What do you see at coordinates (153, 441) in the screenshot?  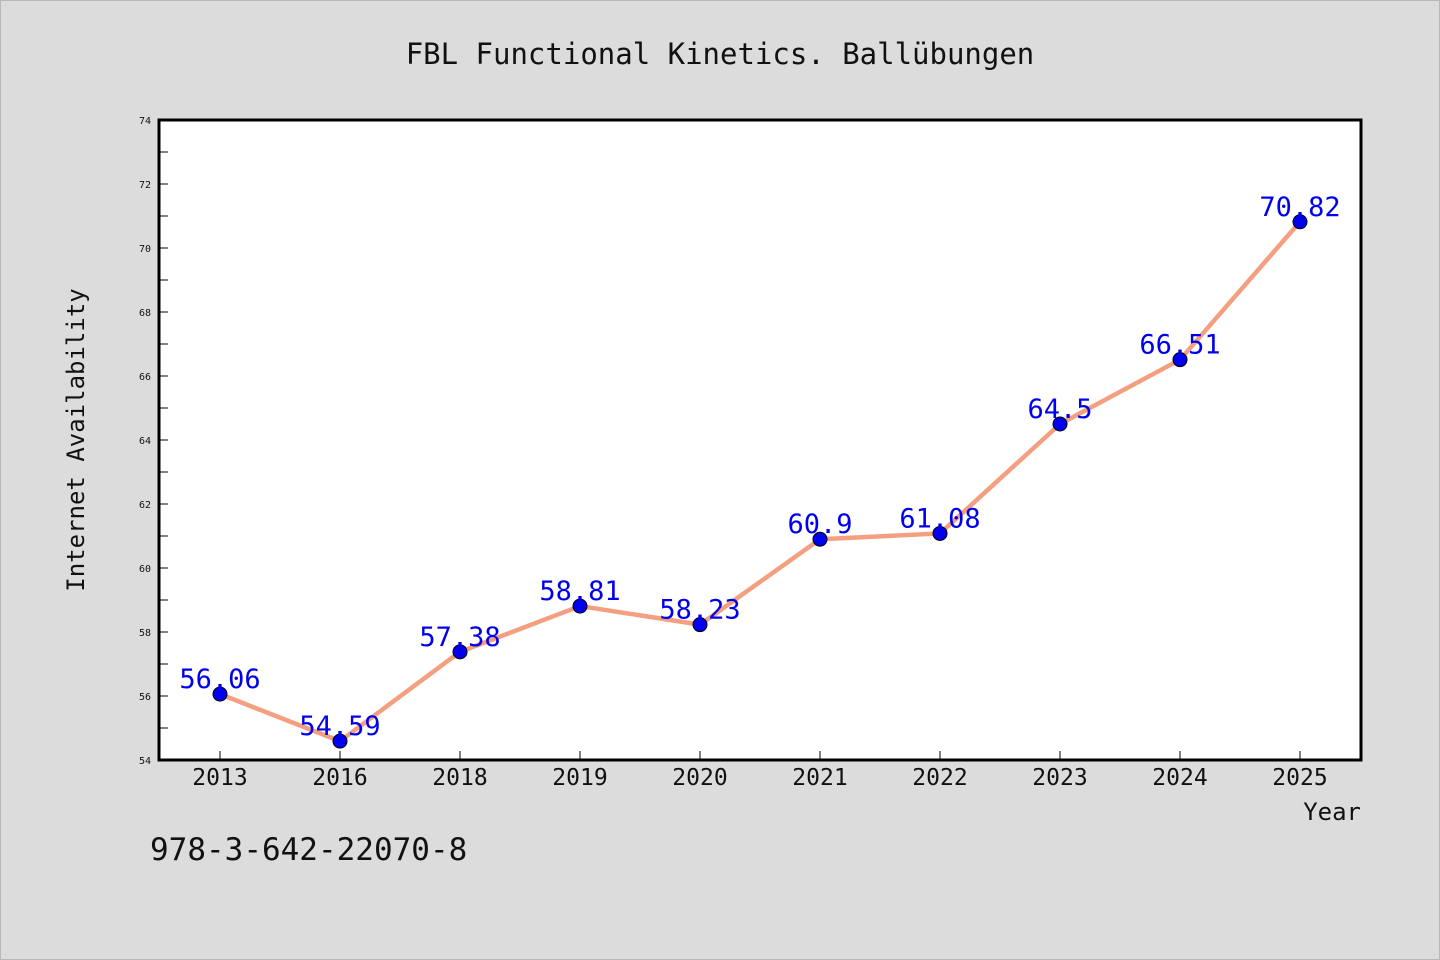 I see `y-axis: 54 56 58 60 62 64 66 68 70 72 74` at bounding box center [153, 441].